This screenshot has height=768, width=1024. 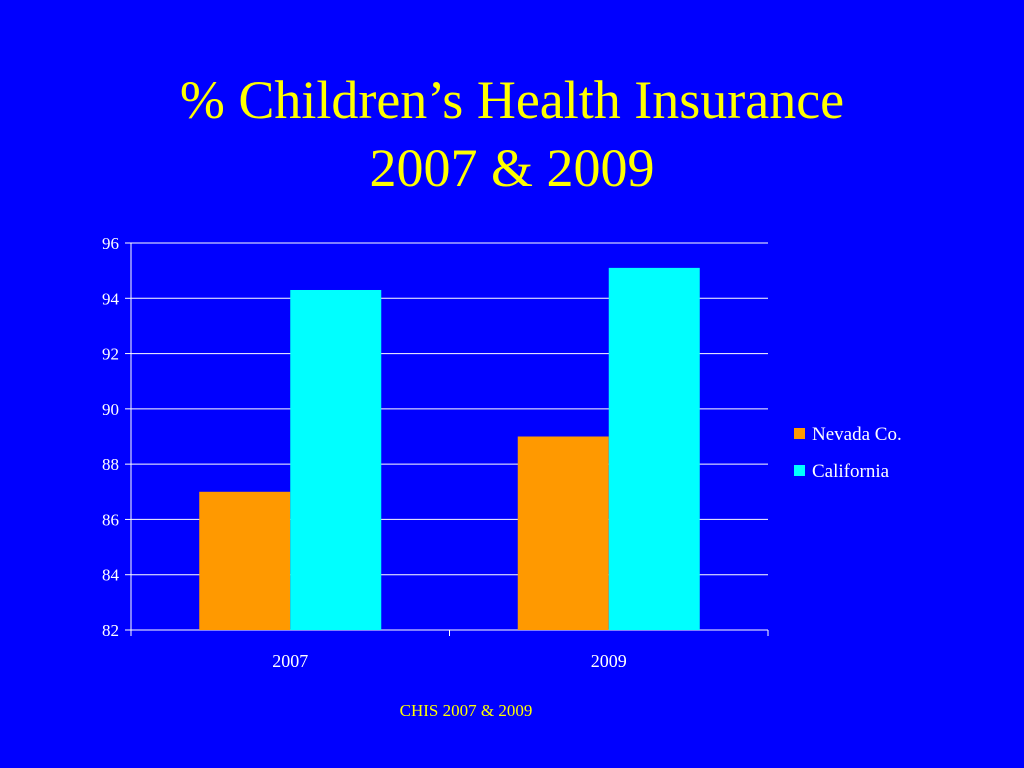 What do you see at coordinates (336, 459) in the screenshot?
I see `bar-california-2007` at bounding box center [336, 459].